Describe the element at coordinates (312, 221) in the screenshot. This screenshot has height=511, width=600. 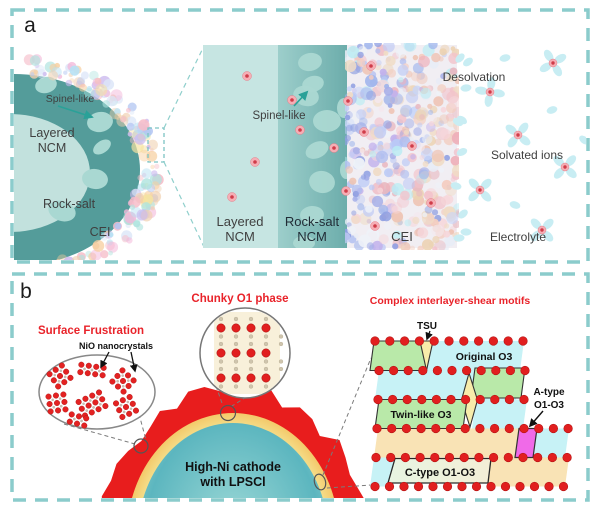
I see `label-zoom-rocksalt-1: Rock-salt` at that location.